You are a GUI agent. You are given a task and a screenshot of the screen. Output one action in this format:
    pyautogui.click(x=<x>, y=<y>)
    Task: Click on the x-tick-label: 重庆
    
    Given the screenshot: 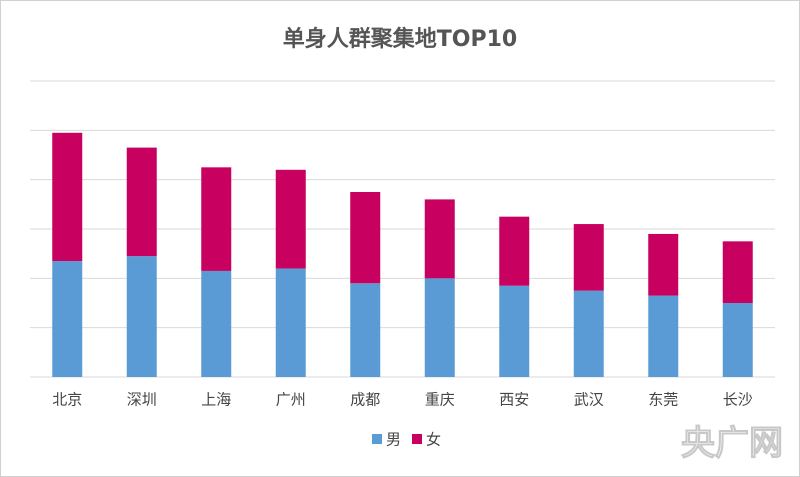 What is the action you would take?
    pyautogui.click(x=440, y=400)
    